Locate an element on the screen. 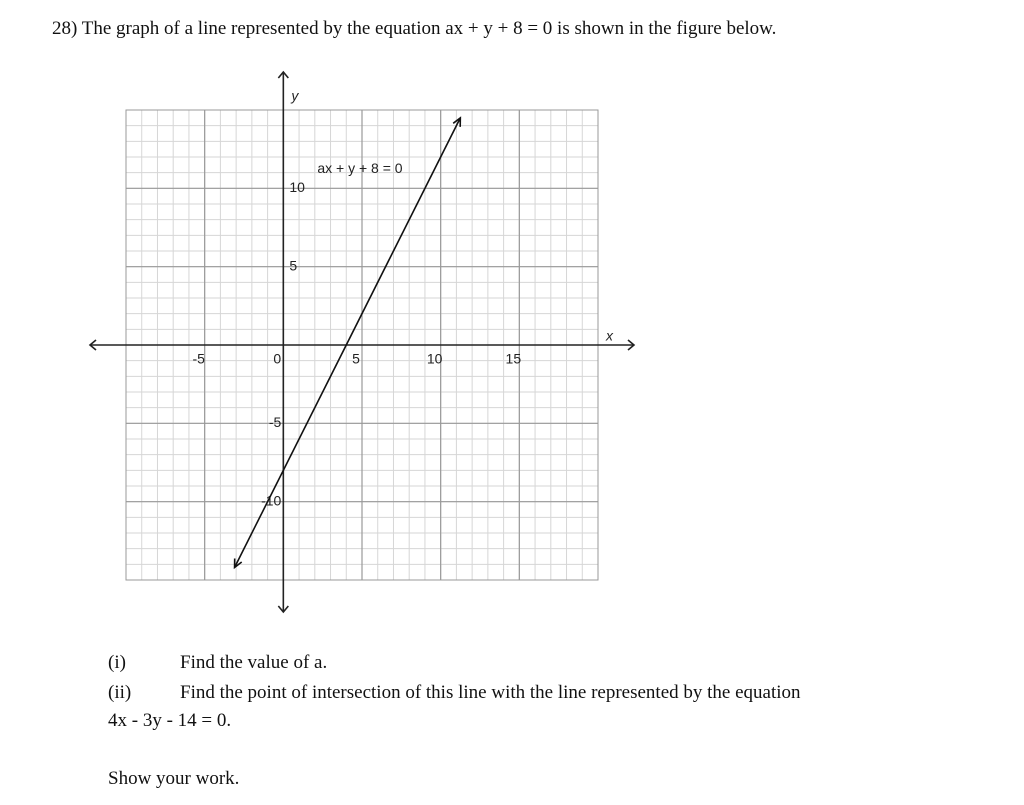  x-tick-label: -5 is located at coordinates (198, 359).